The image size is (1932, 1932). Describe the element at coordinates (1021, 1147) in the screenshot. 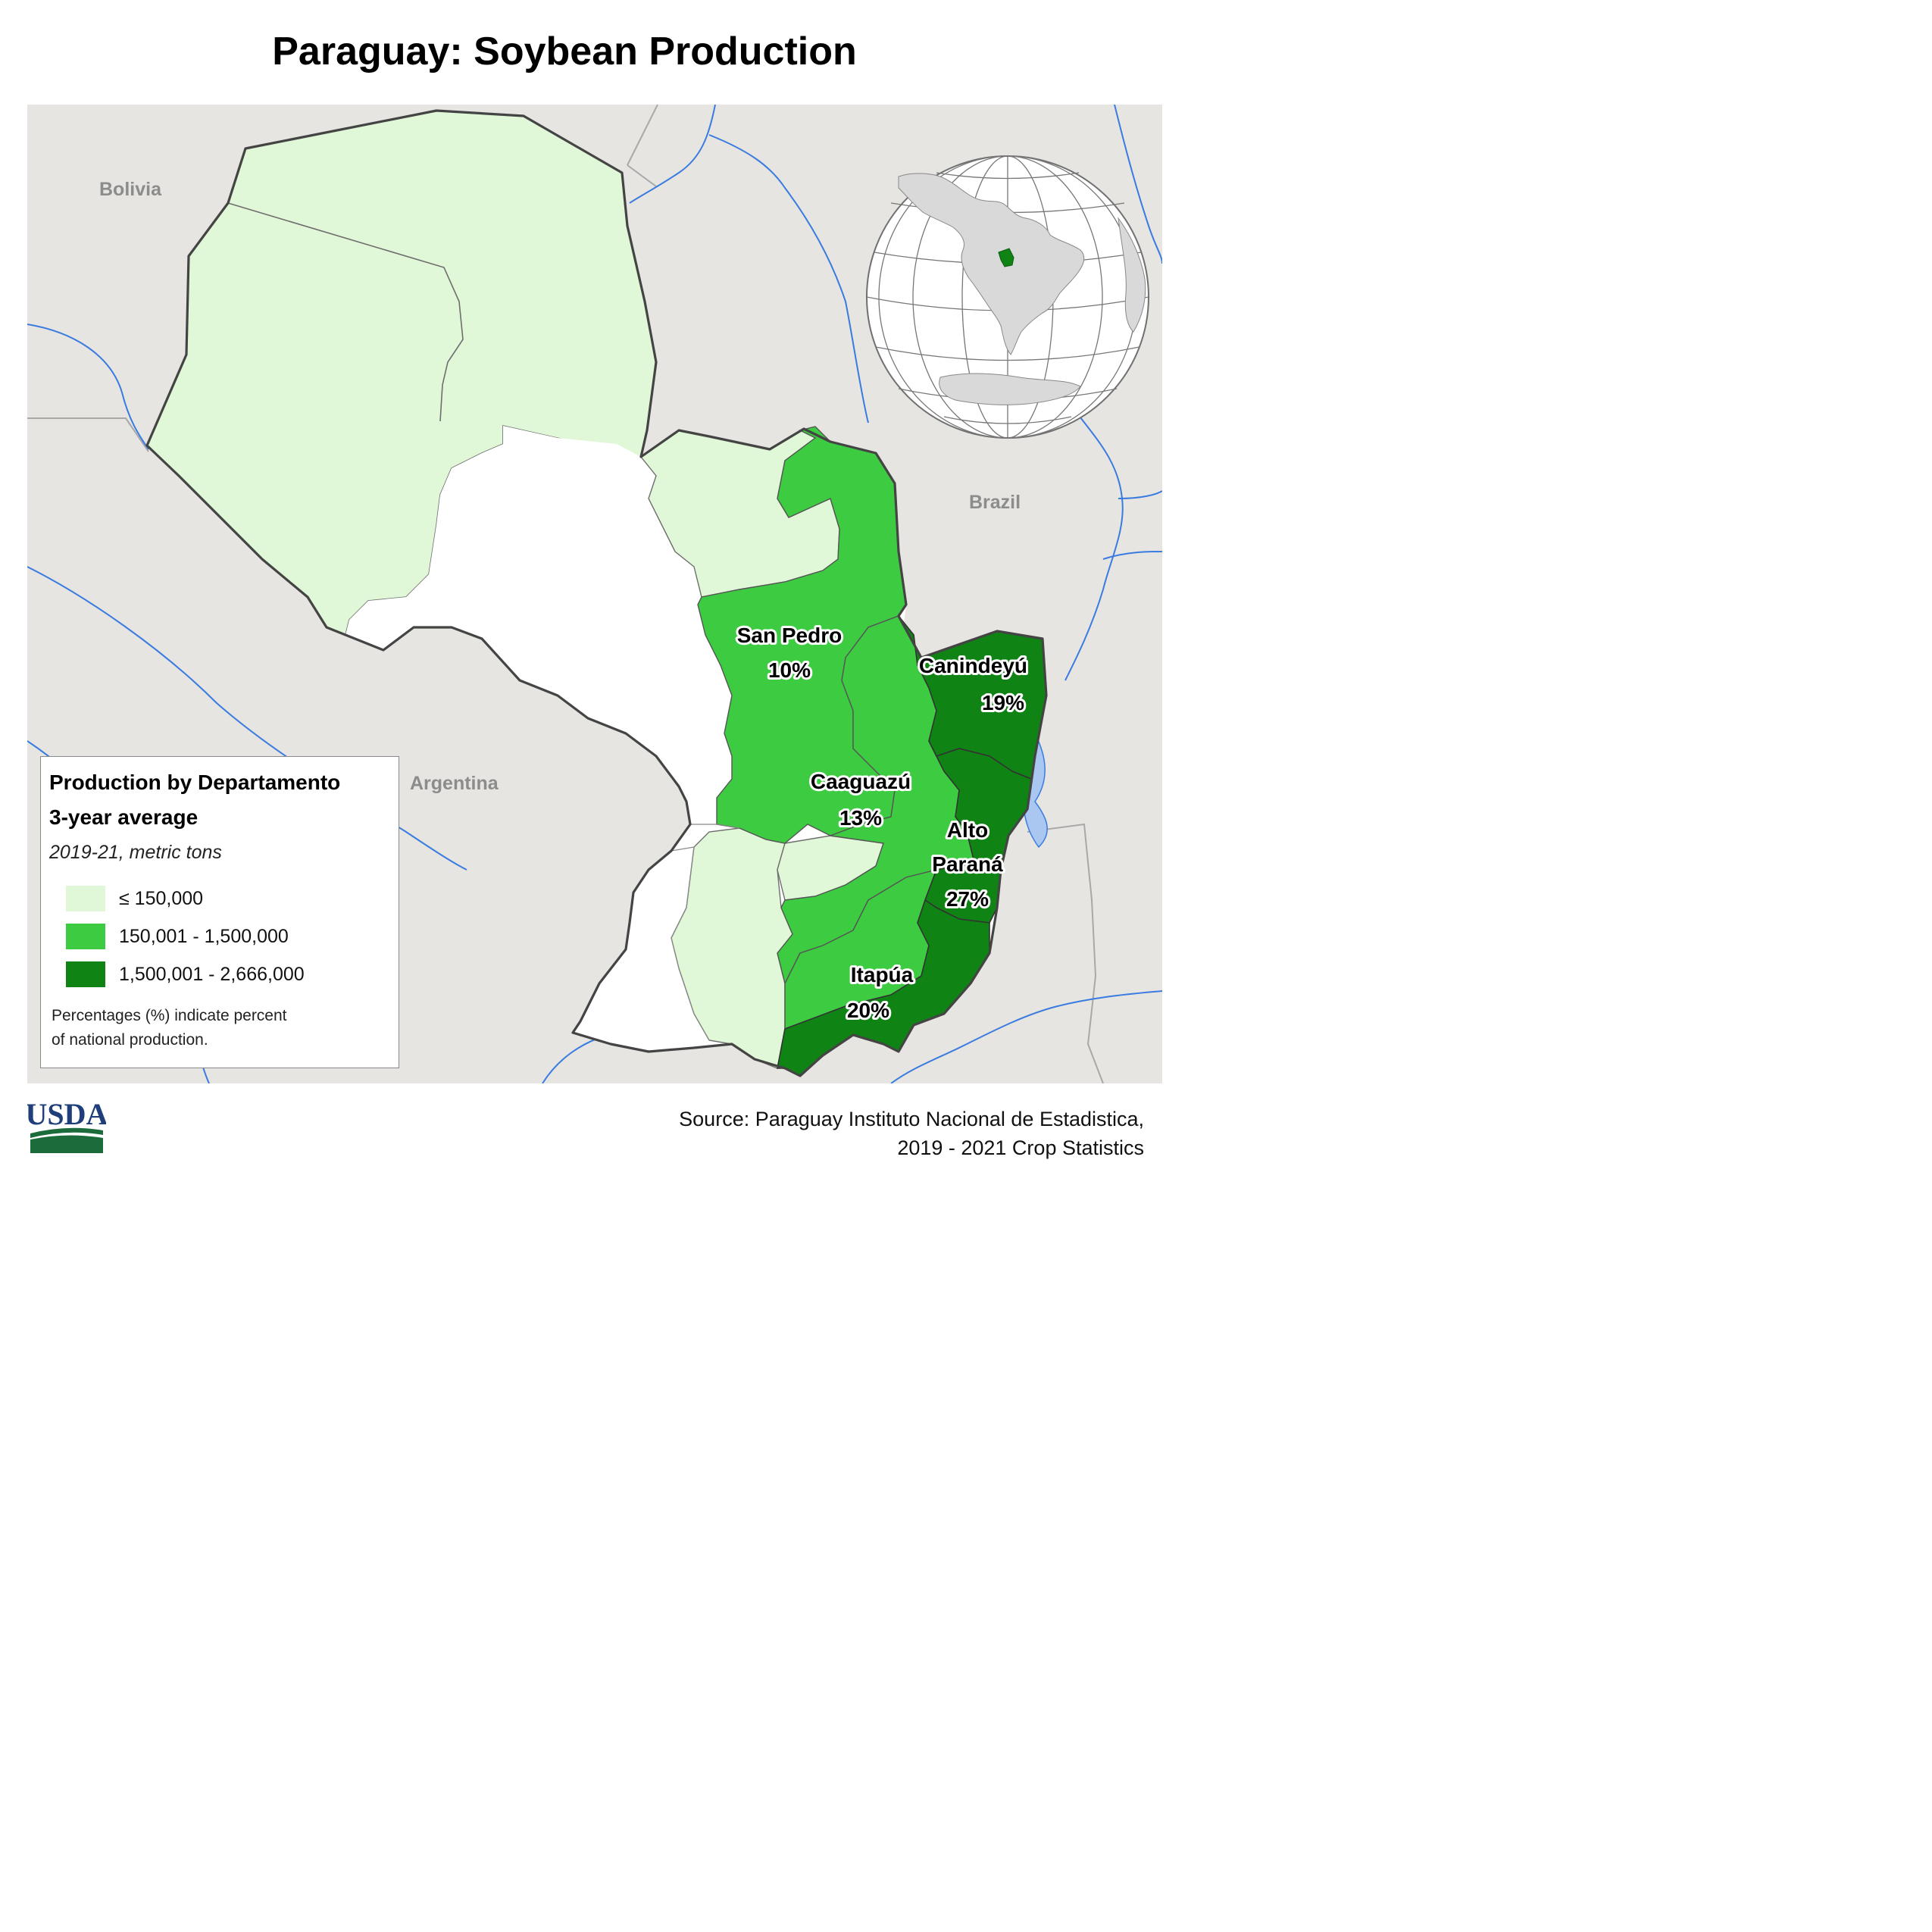

I see `source-line2: 2019 - 2021 Crop Statistics` at that location.